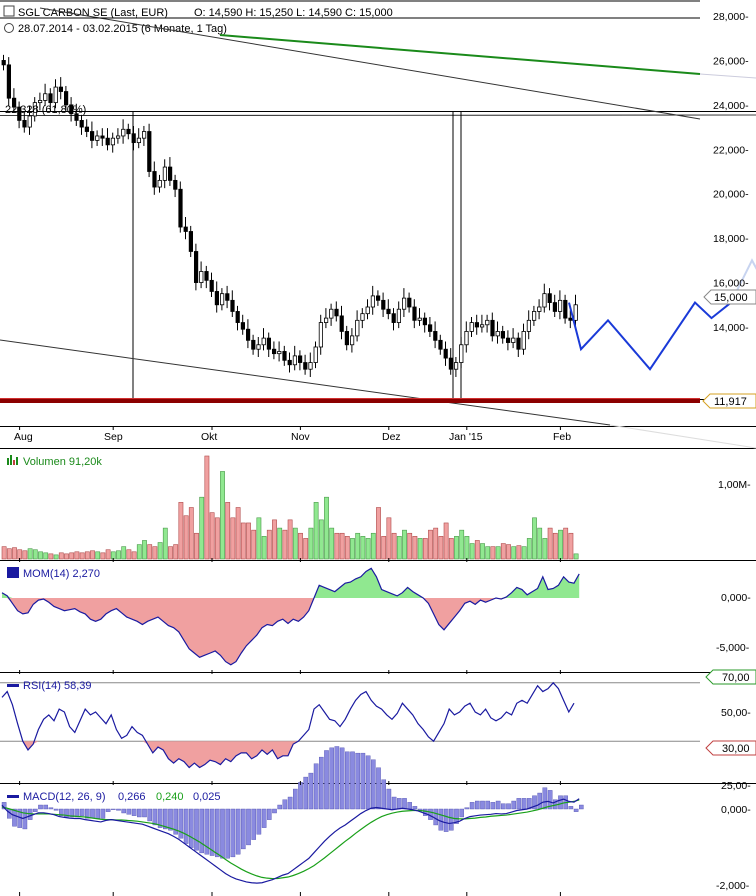 Image resolution: width=756 pixels, height=896 pixels. Describe the element at coordinates (650, 336) in the screenshot. I see `forecast-path` at that location.